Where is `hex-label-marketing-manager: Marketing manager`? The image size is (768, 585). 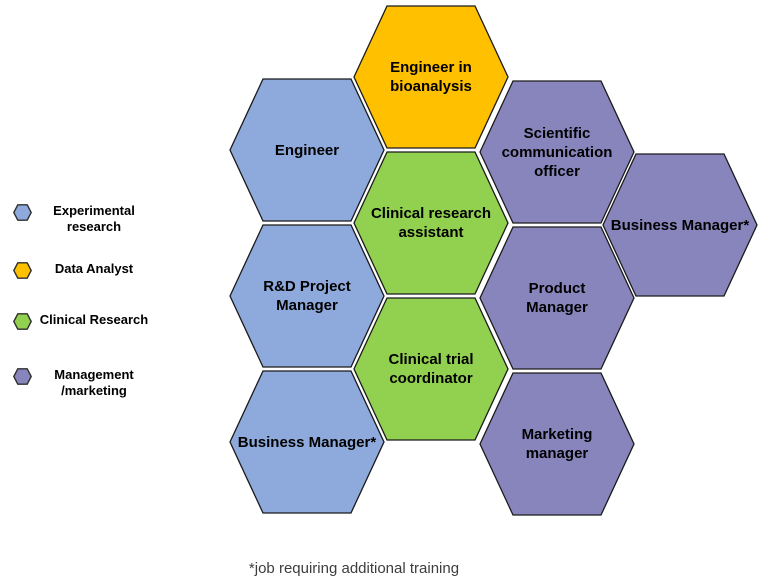 hex-label-marketing-manager: Marketing manager is located at coordinates (557, 444).